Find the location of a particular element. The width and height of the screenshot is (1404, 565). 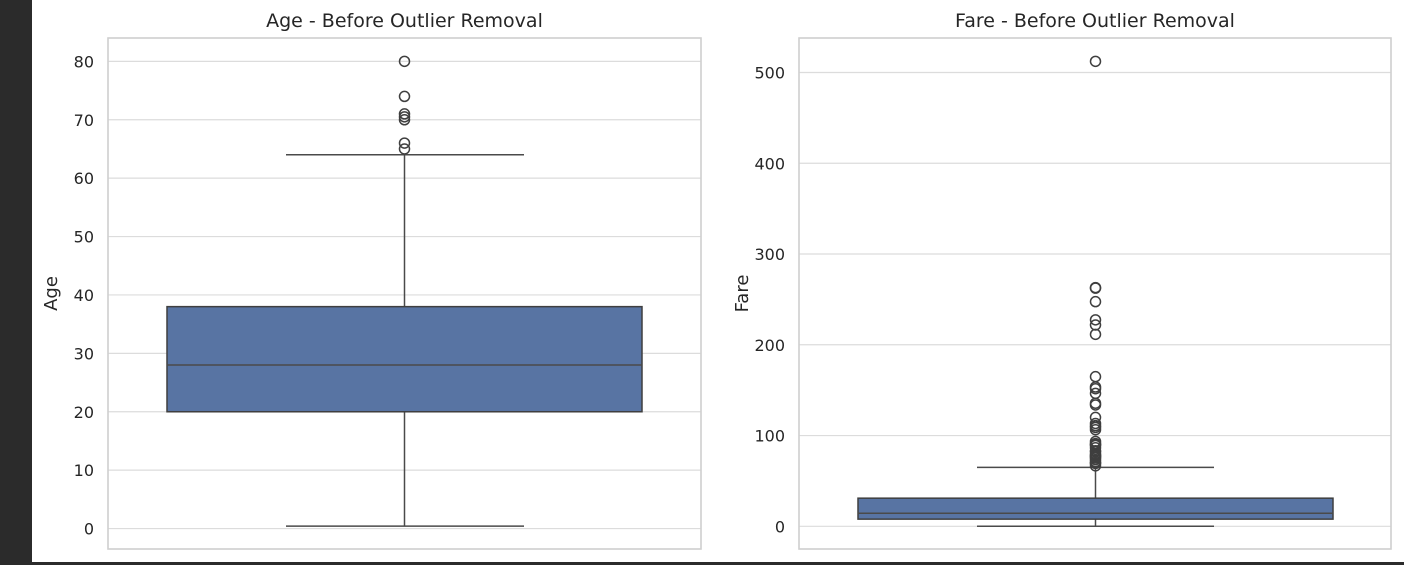

y-tick-label: 80 is located at coordinates (84, 61).